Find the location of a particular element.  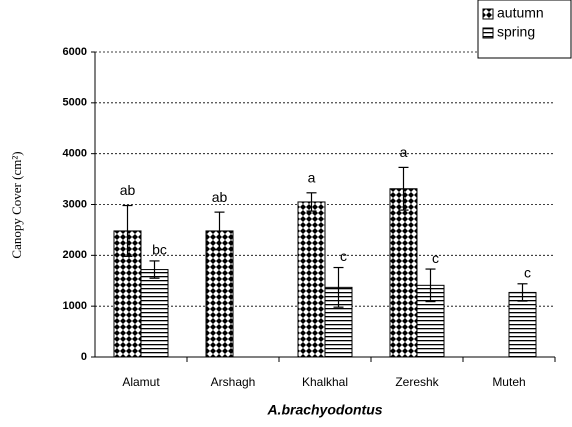

y-tick-label: 0 is located at coordinates (84, 357).